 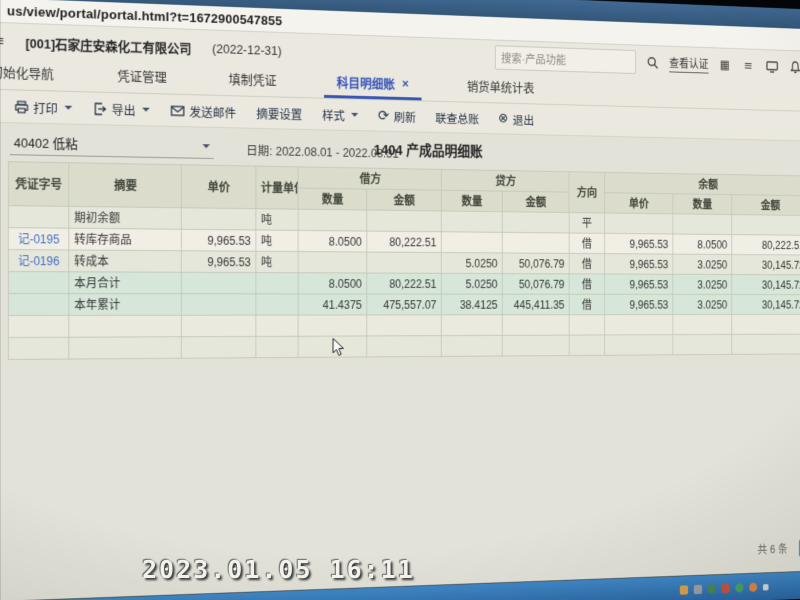 I want to click on cell-voucher: 记-0195, so click(x=38, y=238).